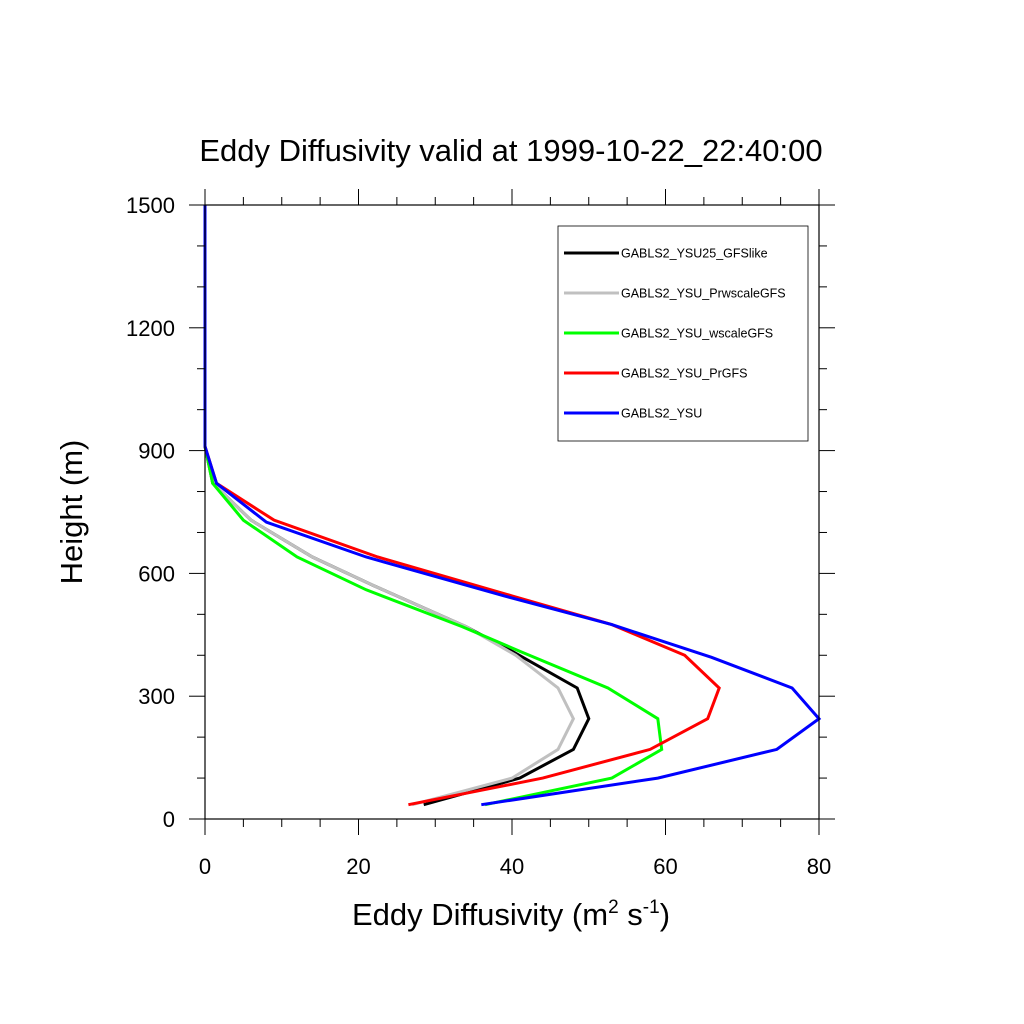  I want to click on y-axis-label: Height (m), so click(71, 512).